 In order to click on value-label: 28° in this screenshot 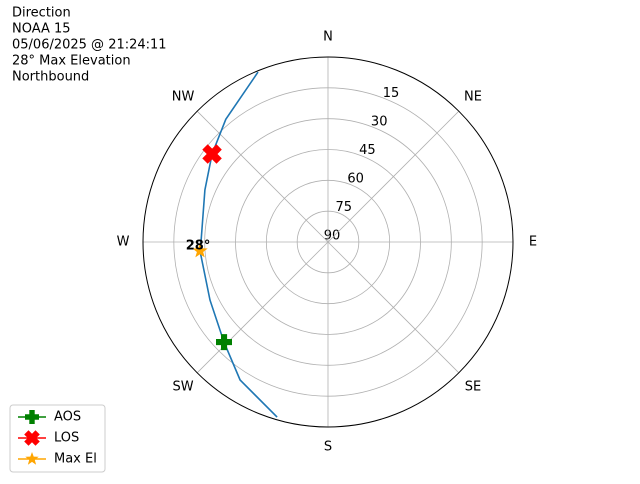, I will do `click(198, 245)`.